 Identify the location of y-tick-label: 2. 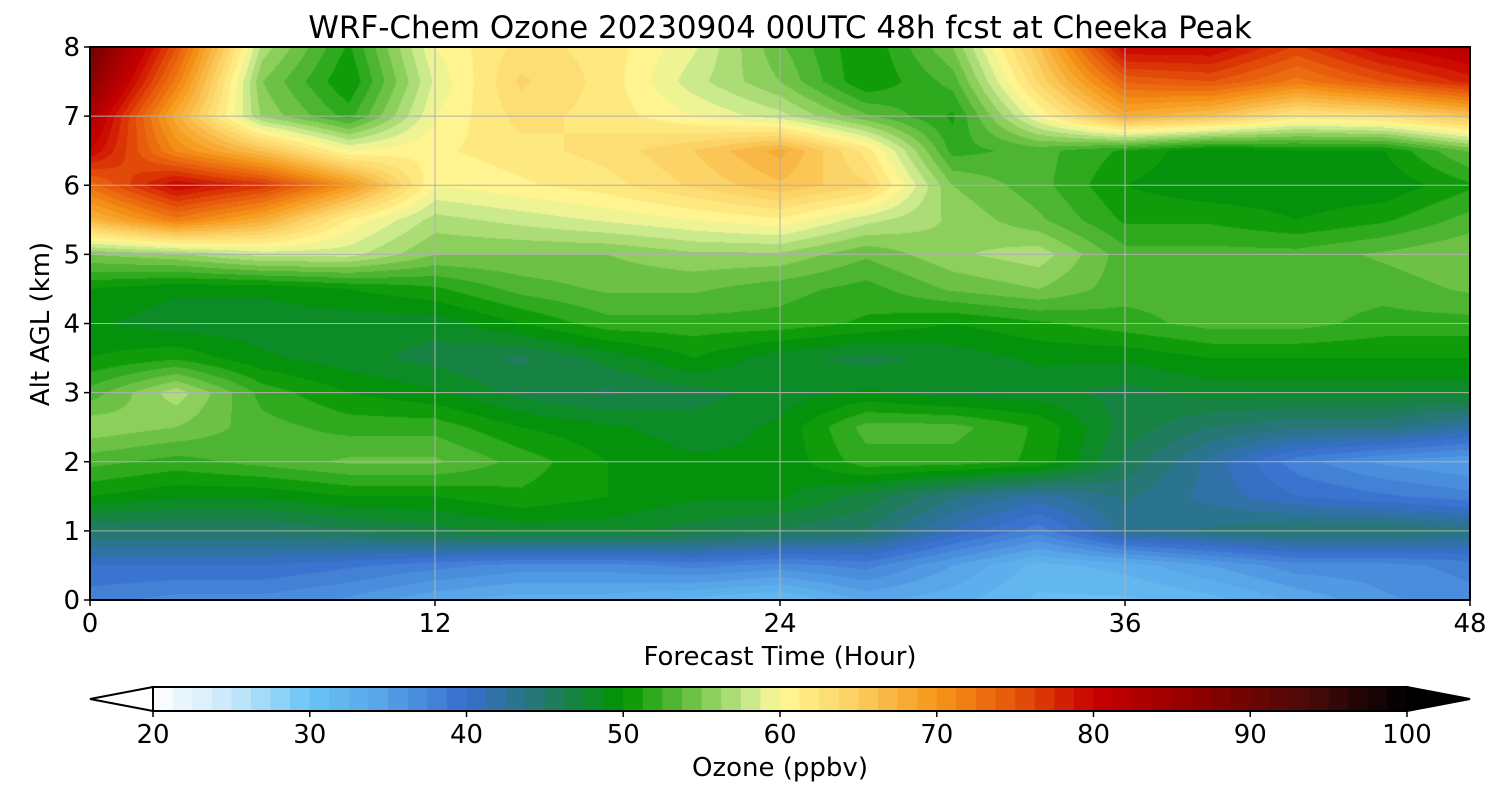
(71, 463).